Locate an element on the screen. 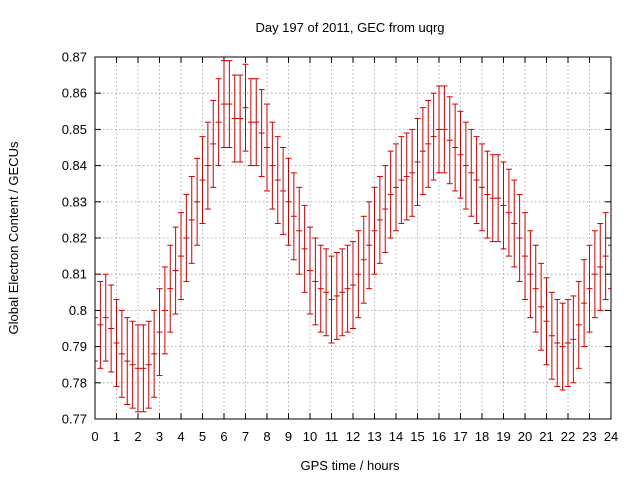 This screenshot has width=640, height=480. x-tick-label: 6 is located at coordinates (223, 436).